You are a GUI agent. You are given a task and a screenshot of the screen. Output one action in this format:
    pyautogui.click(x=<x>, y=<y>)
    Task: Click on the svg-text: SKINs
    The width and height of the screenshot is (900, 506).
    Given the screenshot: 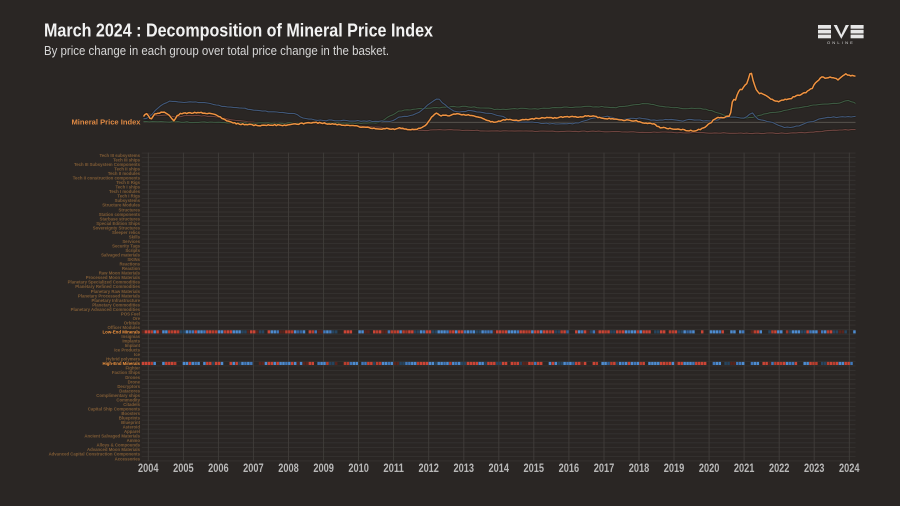 What is the action you would take?
    pyautogui.click(x=133, y=259)
    